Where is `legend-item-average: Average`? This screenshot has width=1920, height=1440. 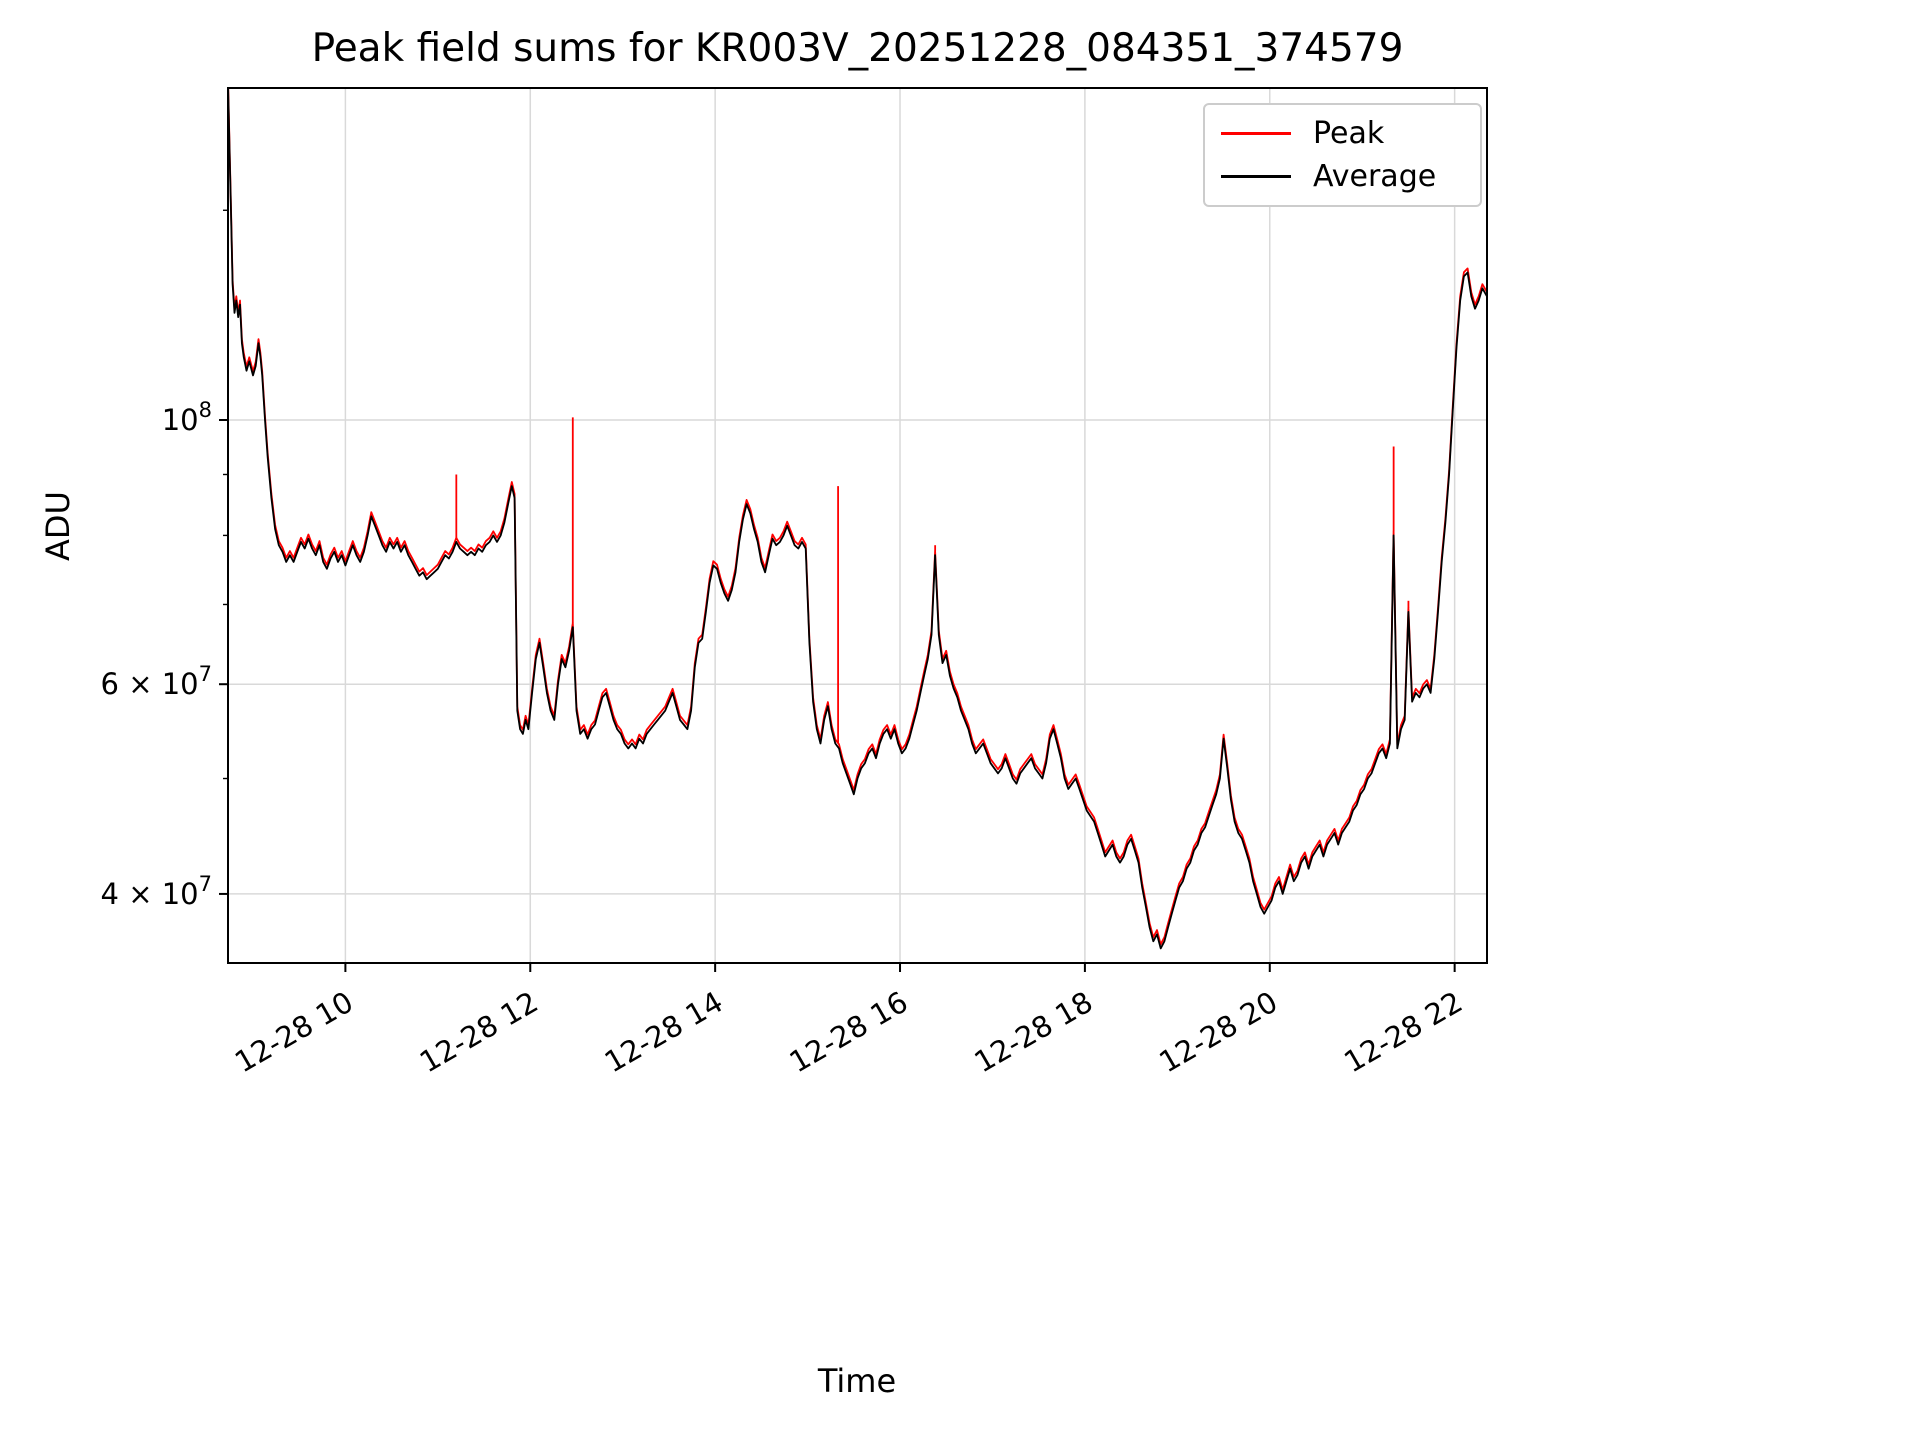
legend-item-average: Average is located at coordinates (1350, 176).